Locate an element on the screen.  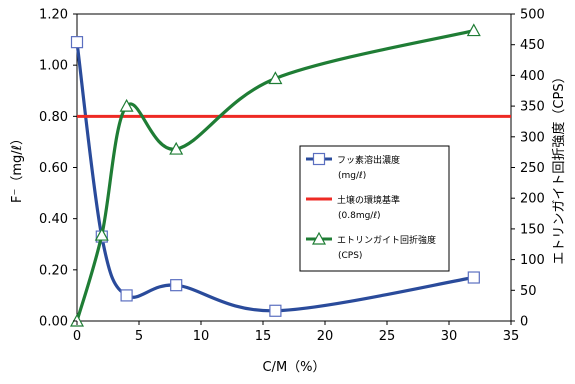
y-right-tick-label: 250 is located at coordinates (532, 168).